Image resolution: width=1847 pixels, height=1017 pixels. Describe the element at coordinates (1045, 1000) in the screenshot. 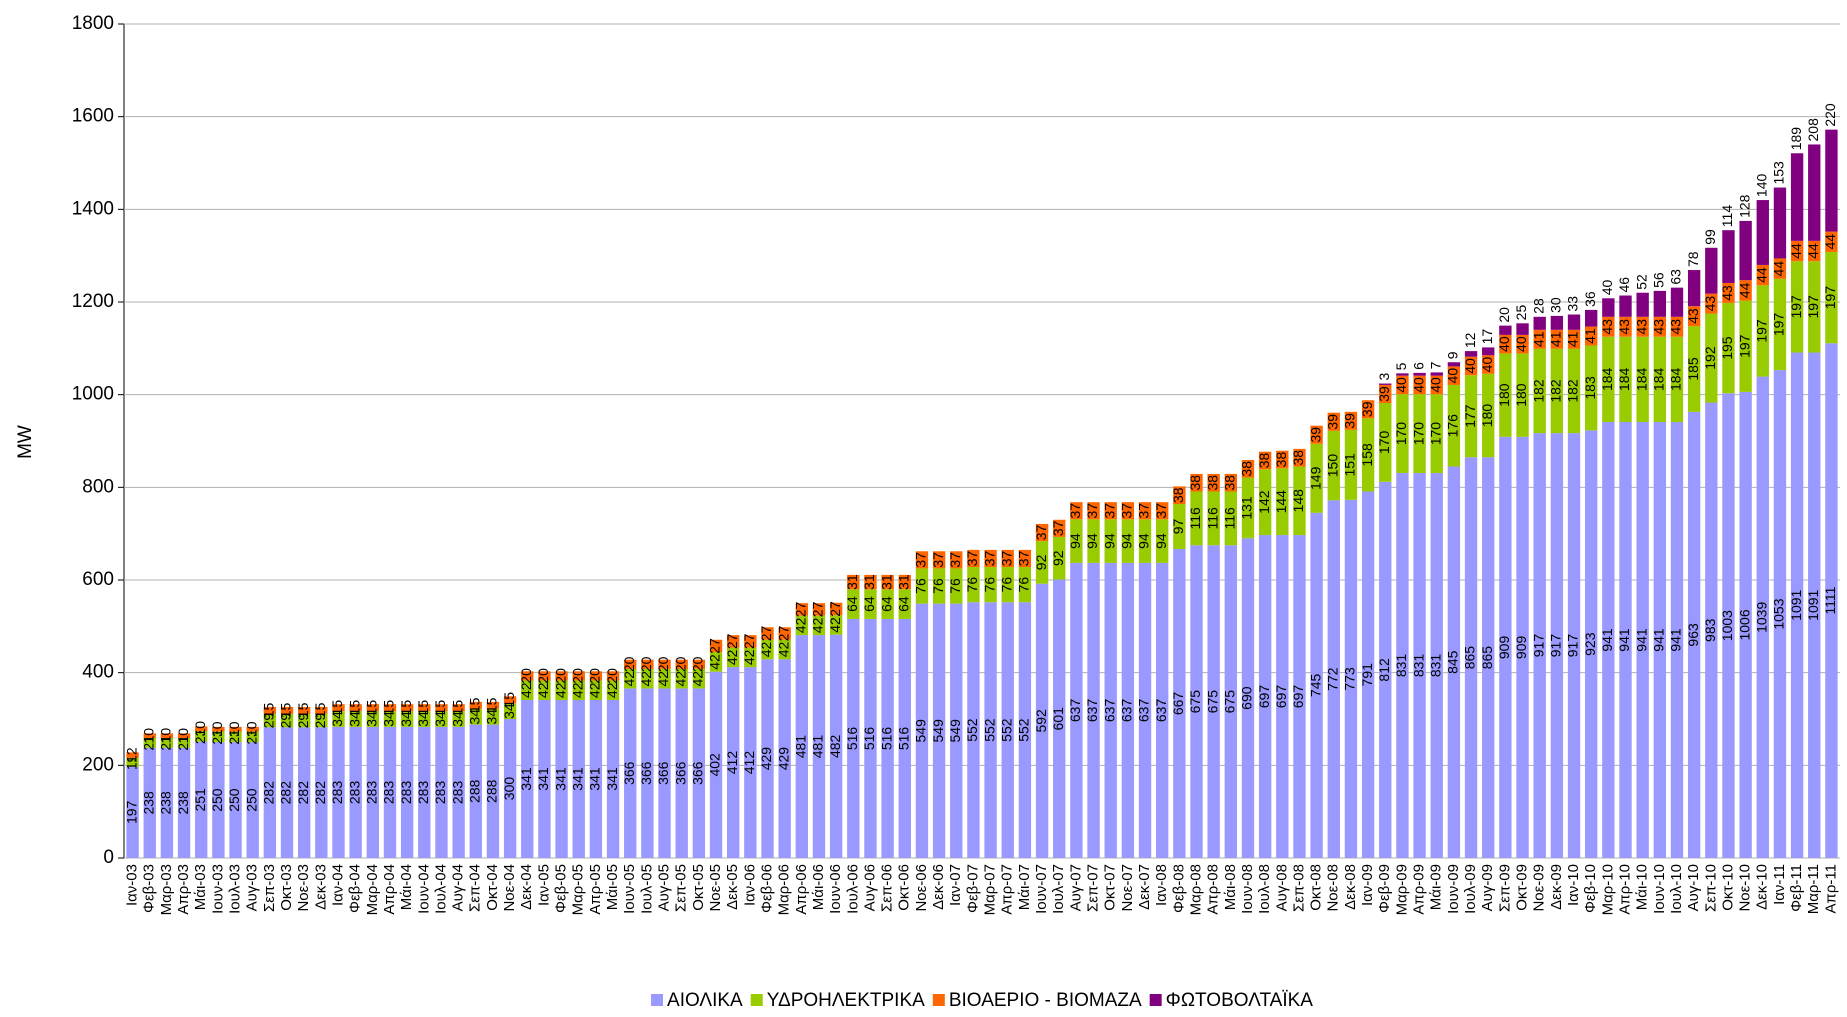

I see `legend-label: ΒΙΟΑΕΡΙΟ - ΒΙΟΜΑΖΑ` at that location.